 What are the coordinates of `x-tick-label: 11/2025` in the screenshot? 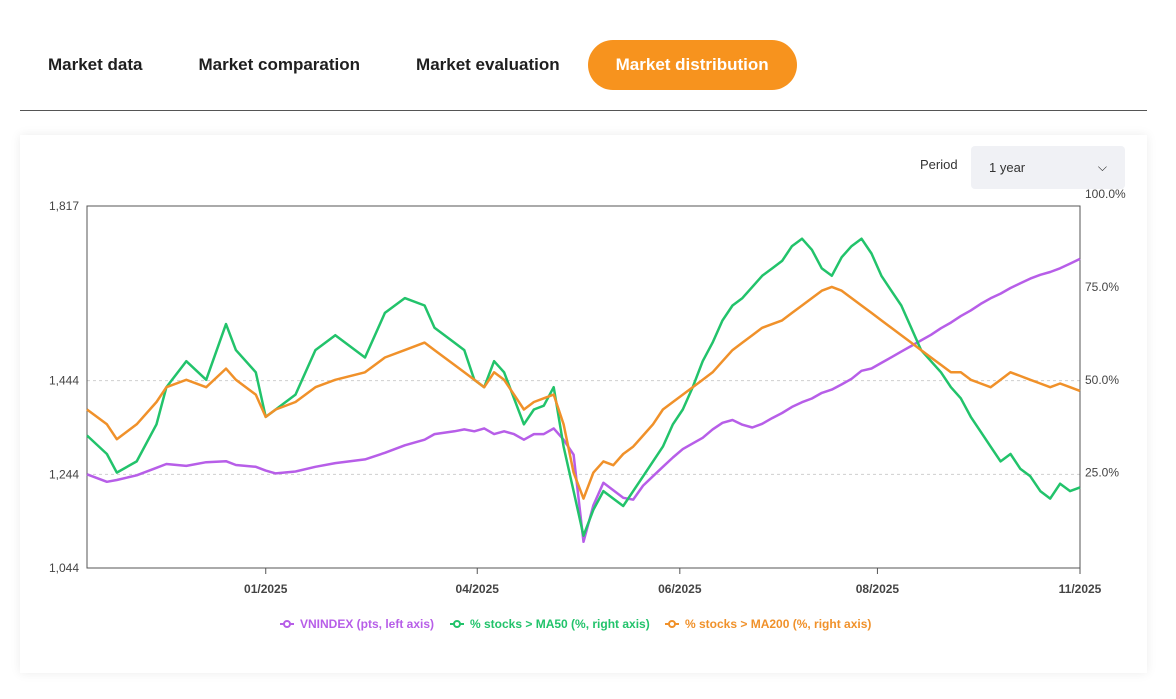 It's located at (1080, 589).